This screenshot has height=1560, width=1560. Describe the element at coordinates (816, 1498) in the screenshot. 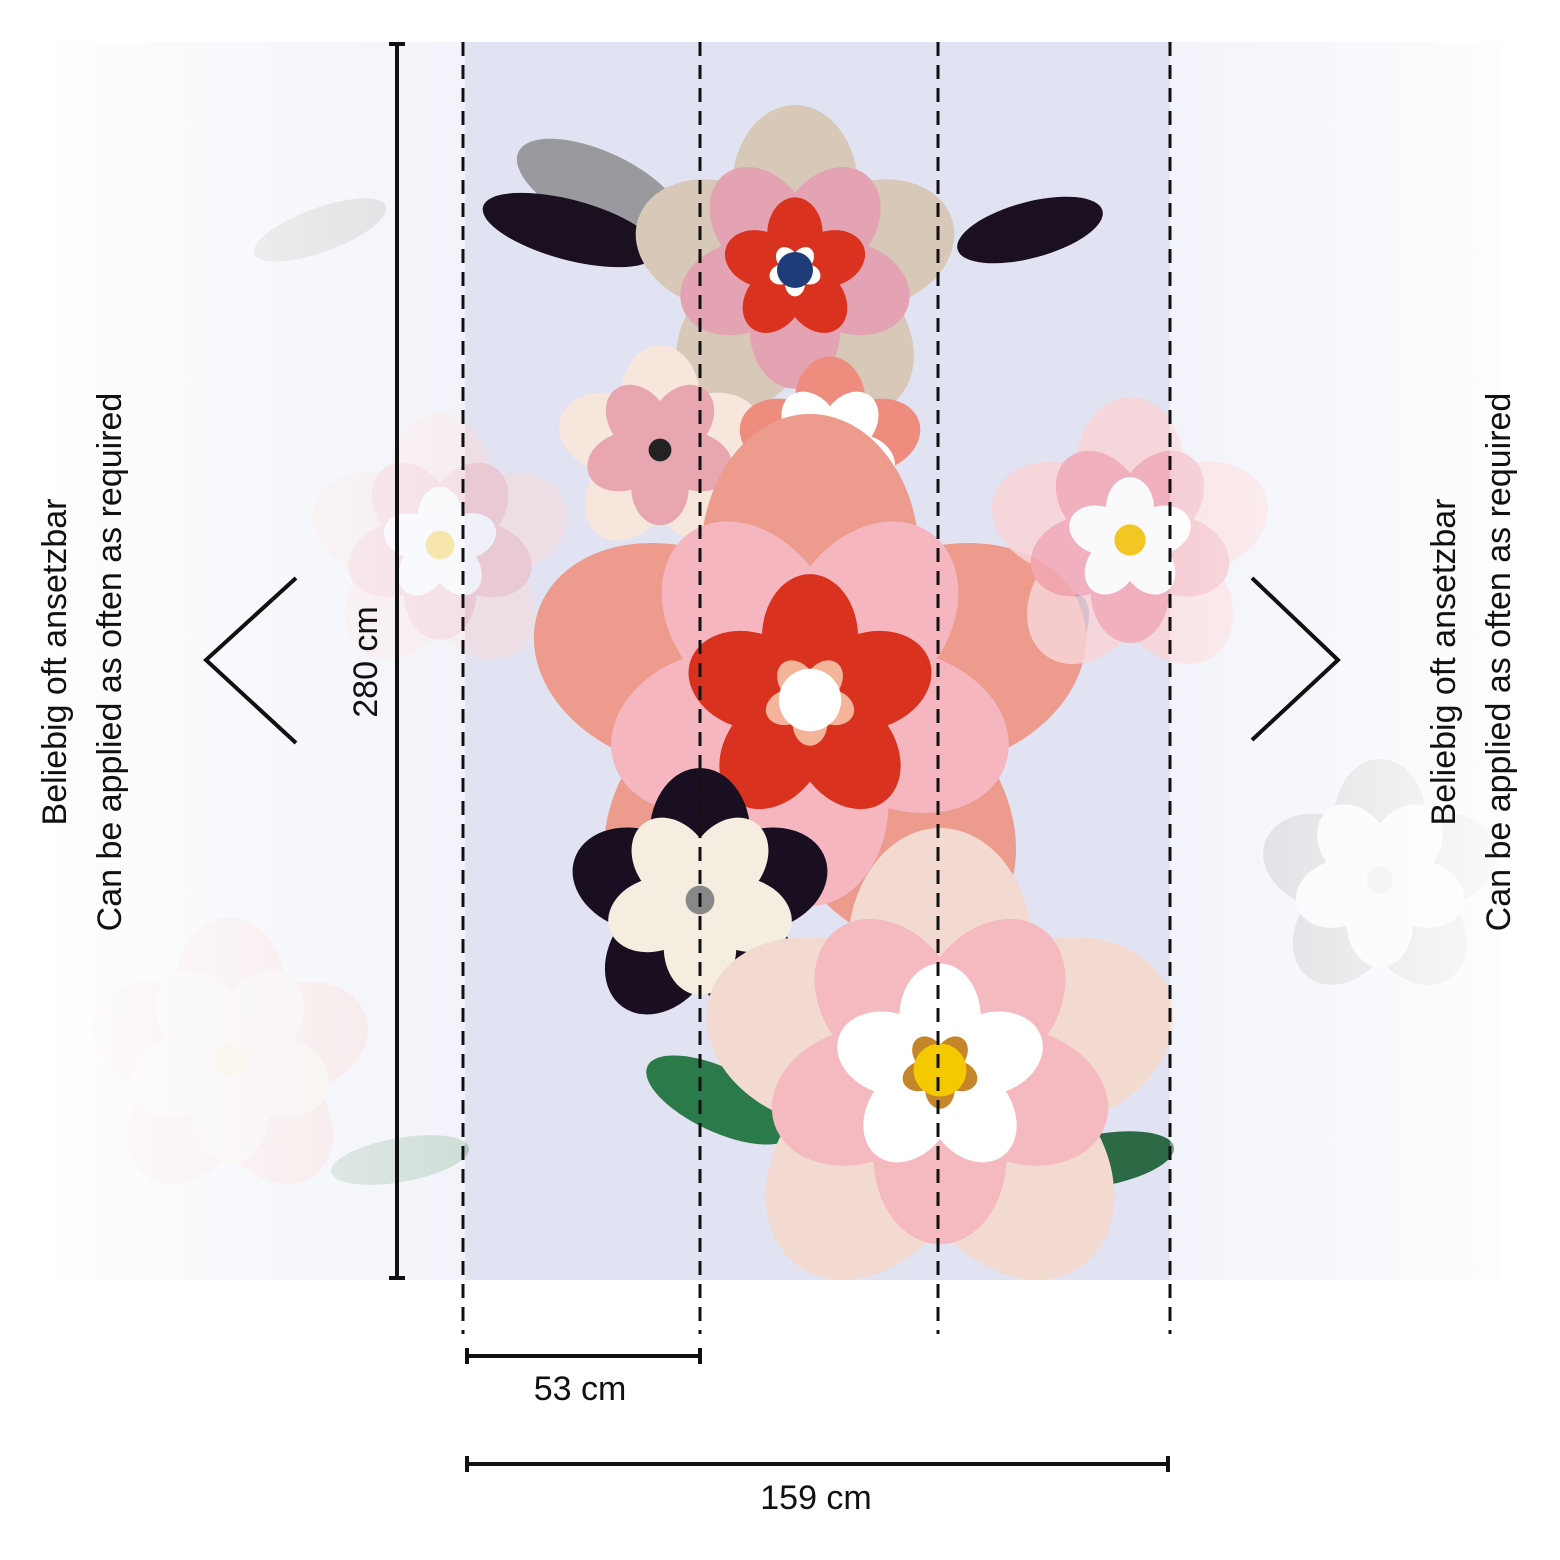

I see `total-width-label: 159 cm` at that location.